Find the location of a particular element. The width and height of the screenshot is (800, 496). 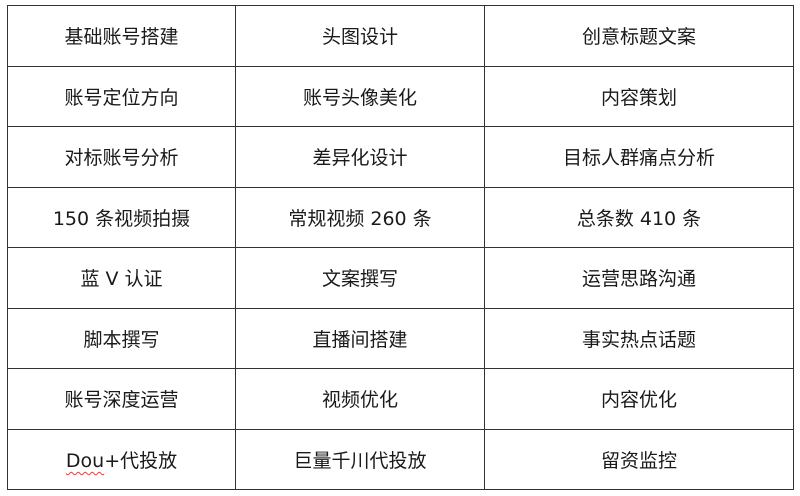

table-cell: 差异化设计 is located at coordinates (360, 157).